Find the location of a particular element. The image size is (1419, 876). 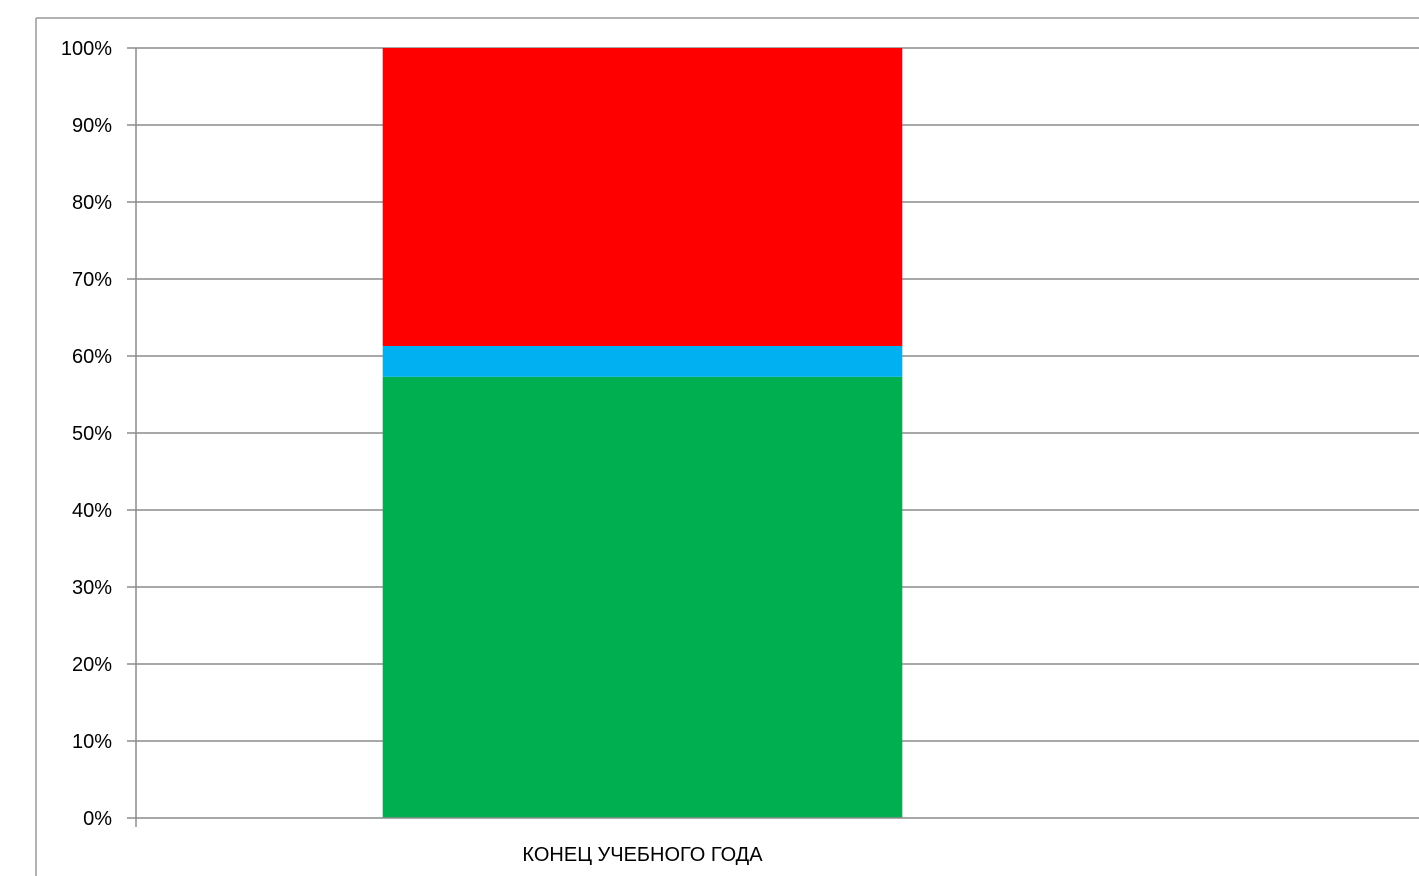

y-tick-label: 40% is located at coordinates (92, 511).